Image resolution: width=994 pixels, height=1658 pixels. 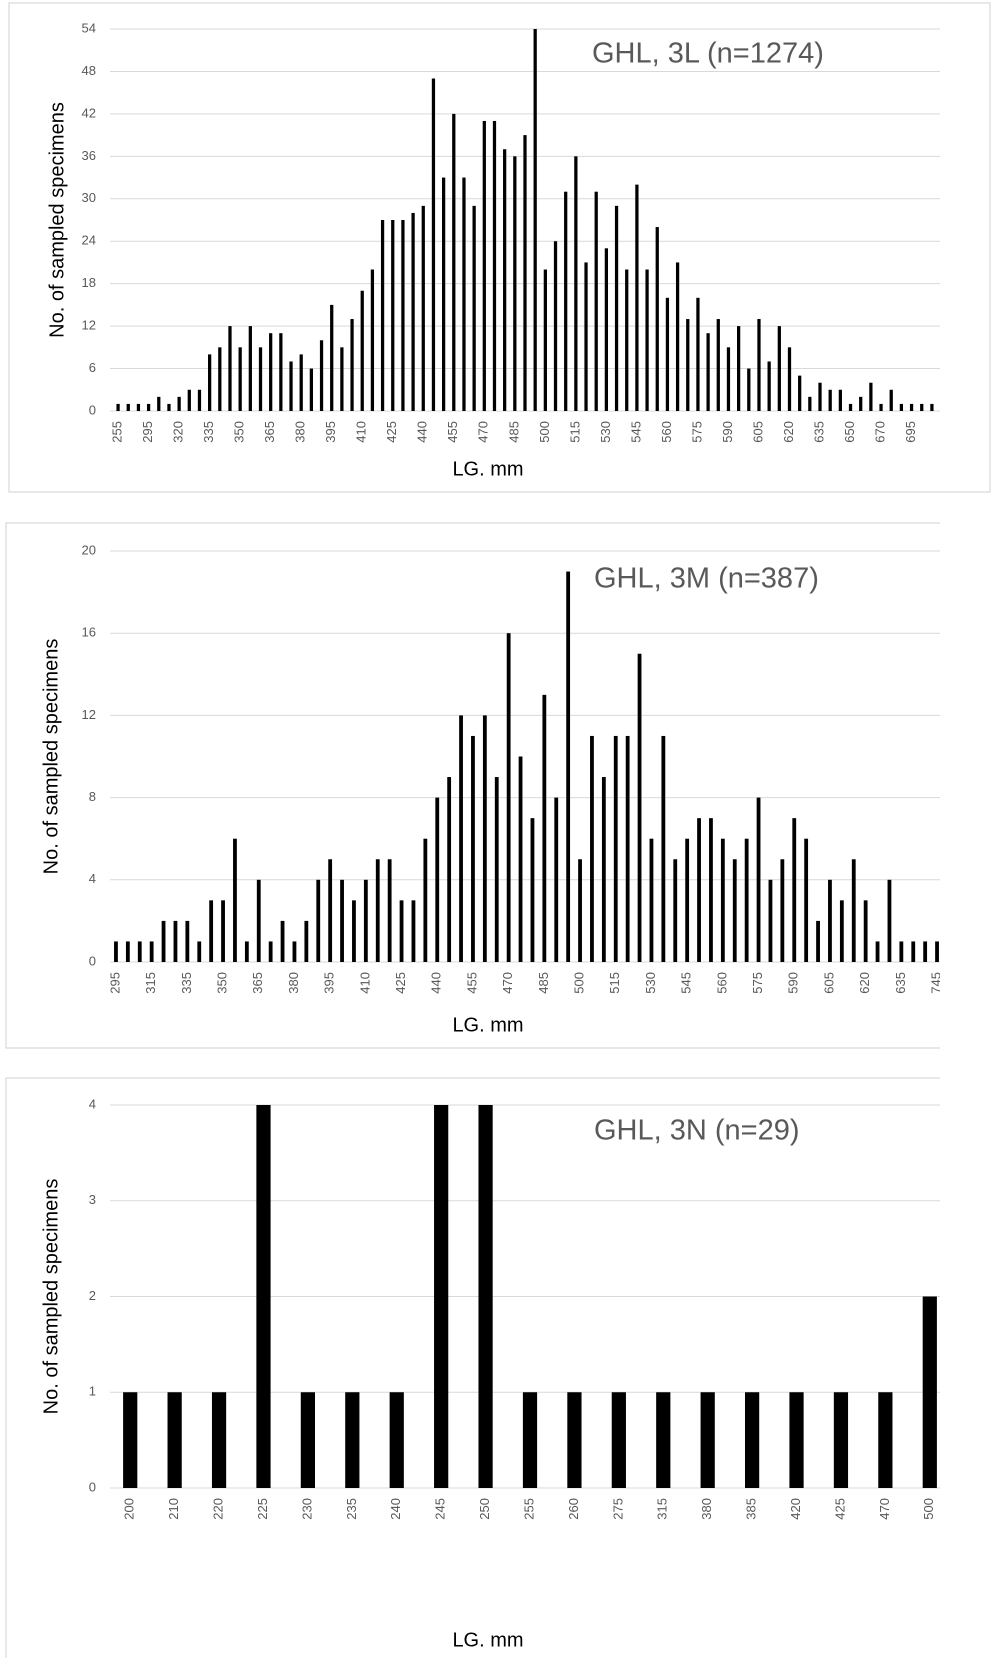 I want to click on x-tick-label: 590, so click(x=793, y=983).